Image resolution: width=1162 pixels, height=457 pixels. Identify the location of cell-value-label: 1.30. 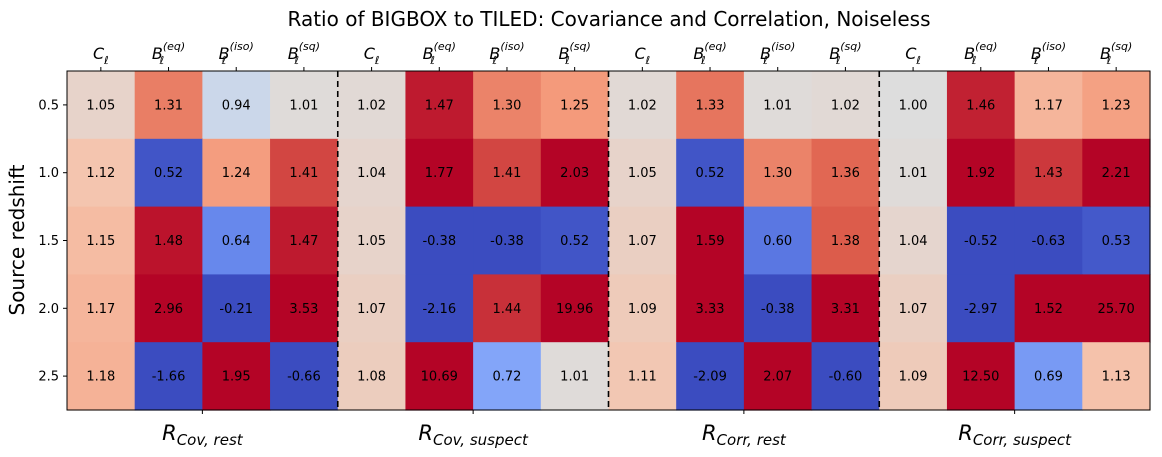
(506, 105).